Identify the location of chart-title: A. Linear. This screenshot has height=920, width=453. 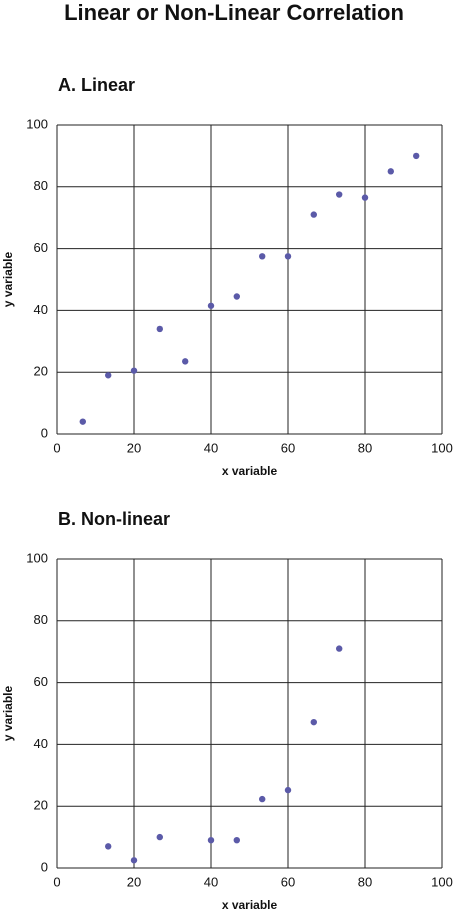
(96, 85).